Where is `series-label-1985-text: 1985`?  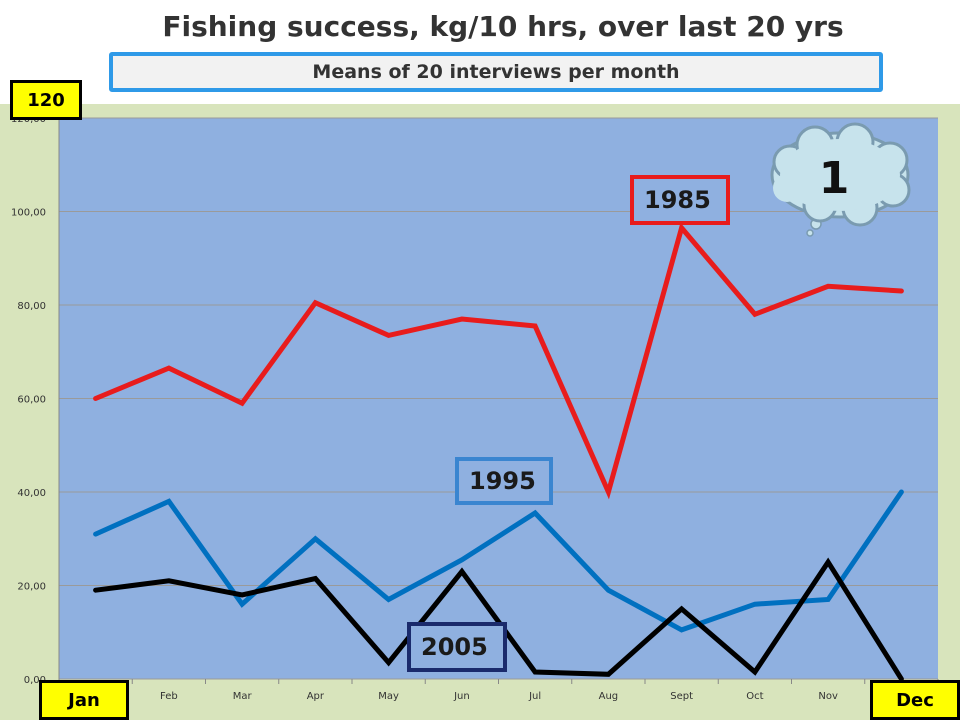
series-label-1985-text: 1985 is located at coordinates (677, 200).